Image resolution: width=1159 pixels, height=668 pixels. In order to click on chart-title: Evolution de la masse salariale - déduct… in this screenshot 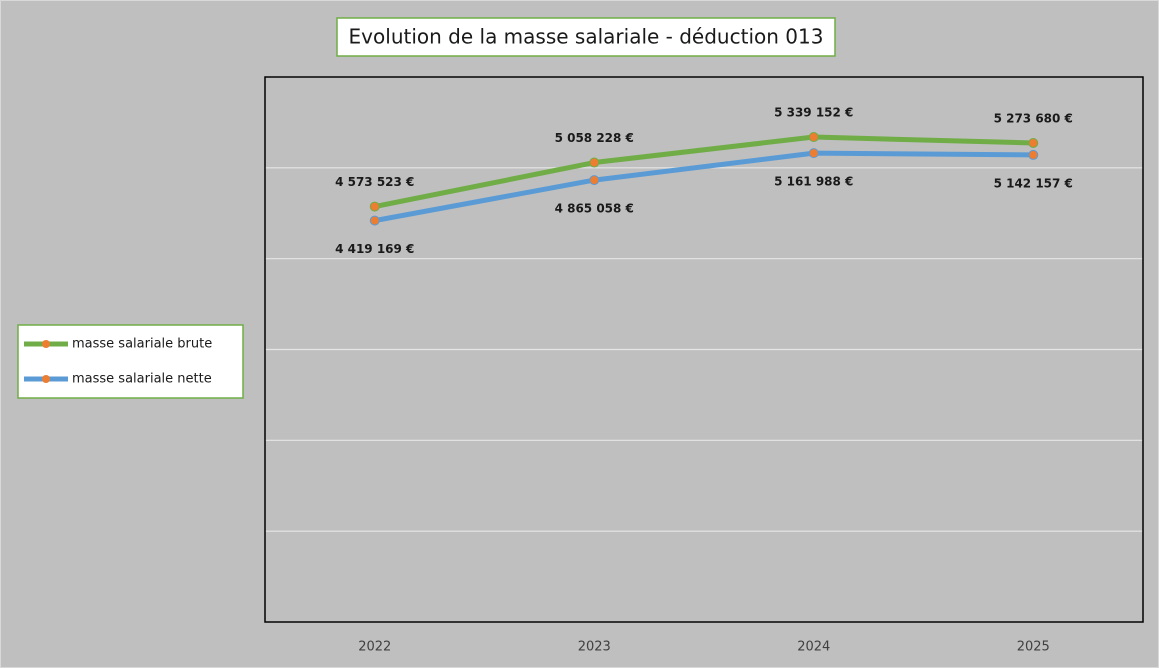, I will do `click(586, 37)`.